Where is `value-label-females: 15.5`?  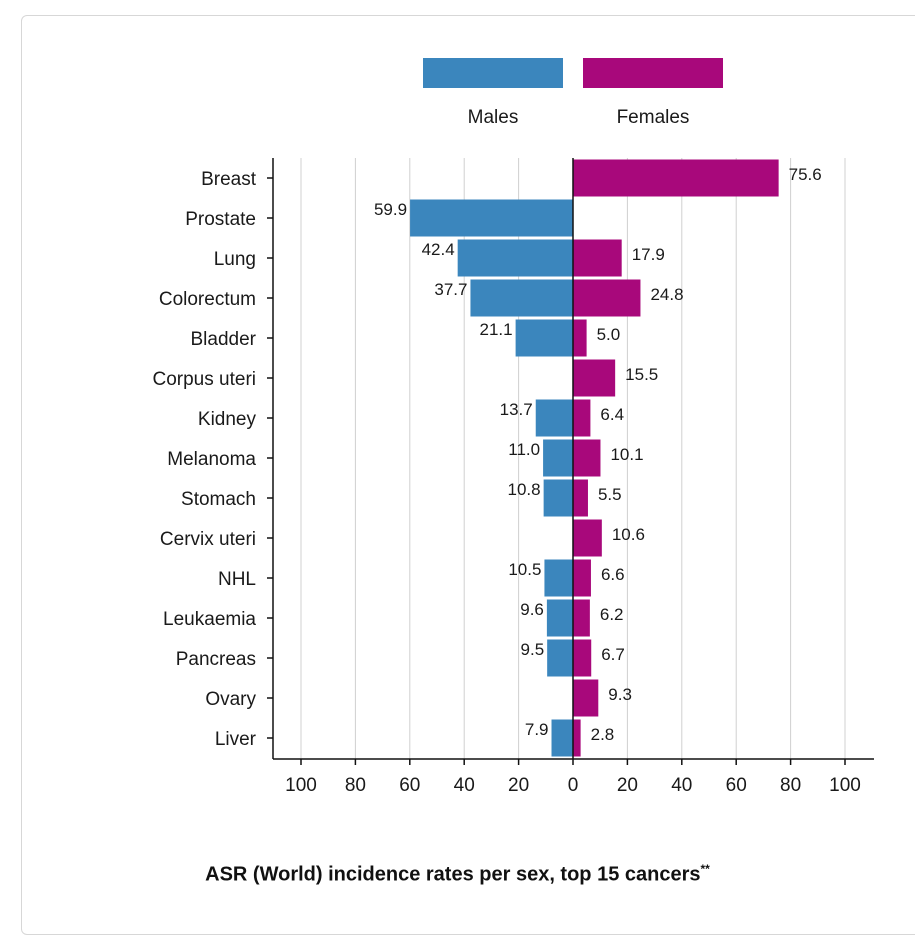
value-label-females: 15.5 is located at coordinates (641, 374).